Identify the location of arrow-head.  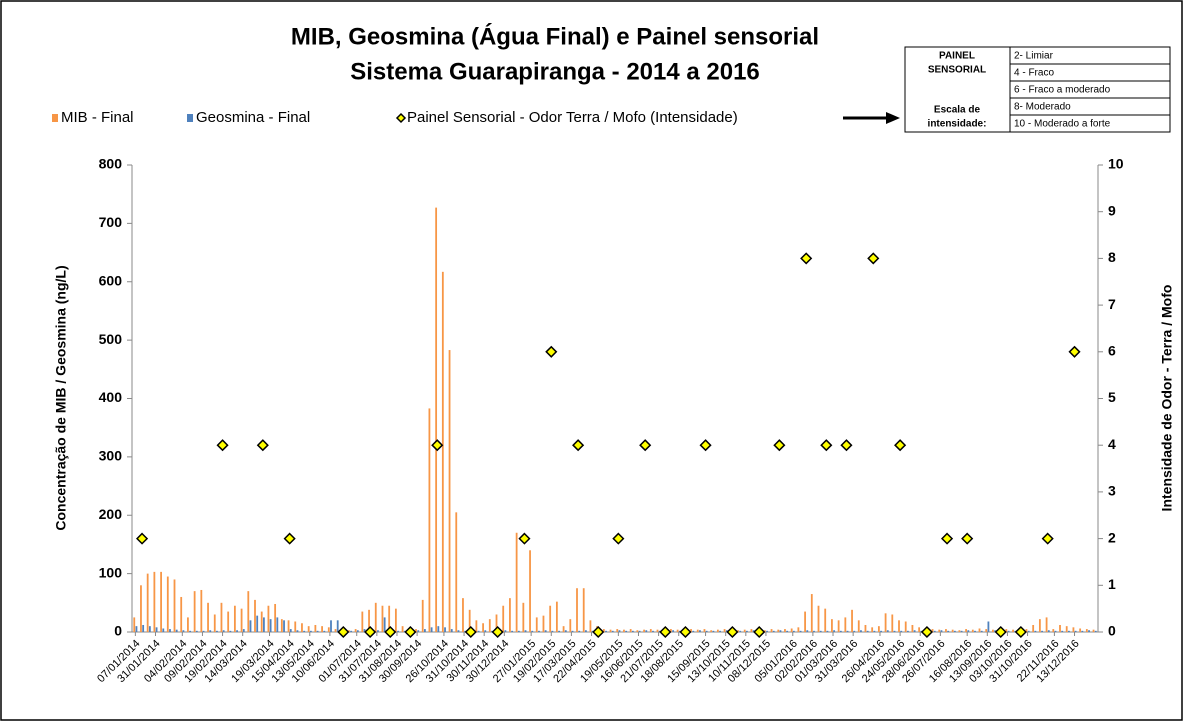
(893, 118).